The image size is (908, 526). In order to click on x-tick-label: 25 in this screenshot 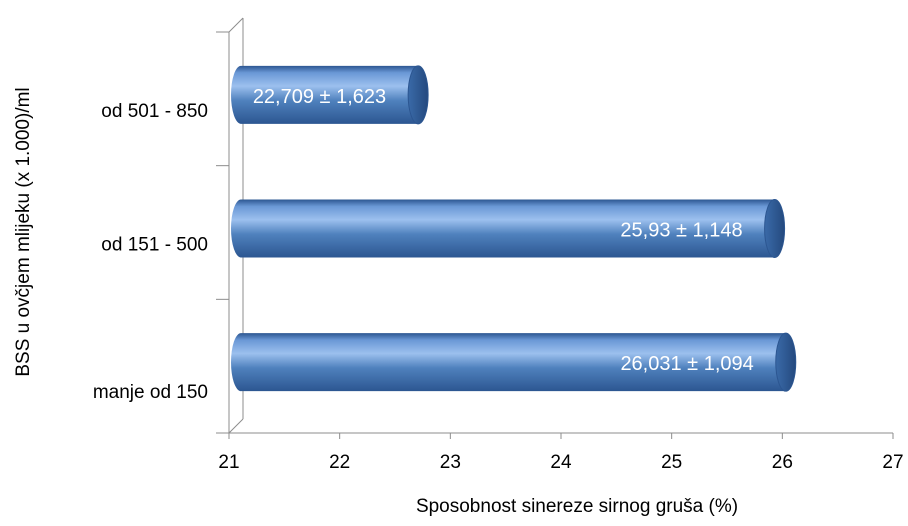, I will do `click(671, 462)`.